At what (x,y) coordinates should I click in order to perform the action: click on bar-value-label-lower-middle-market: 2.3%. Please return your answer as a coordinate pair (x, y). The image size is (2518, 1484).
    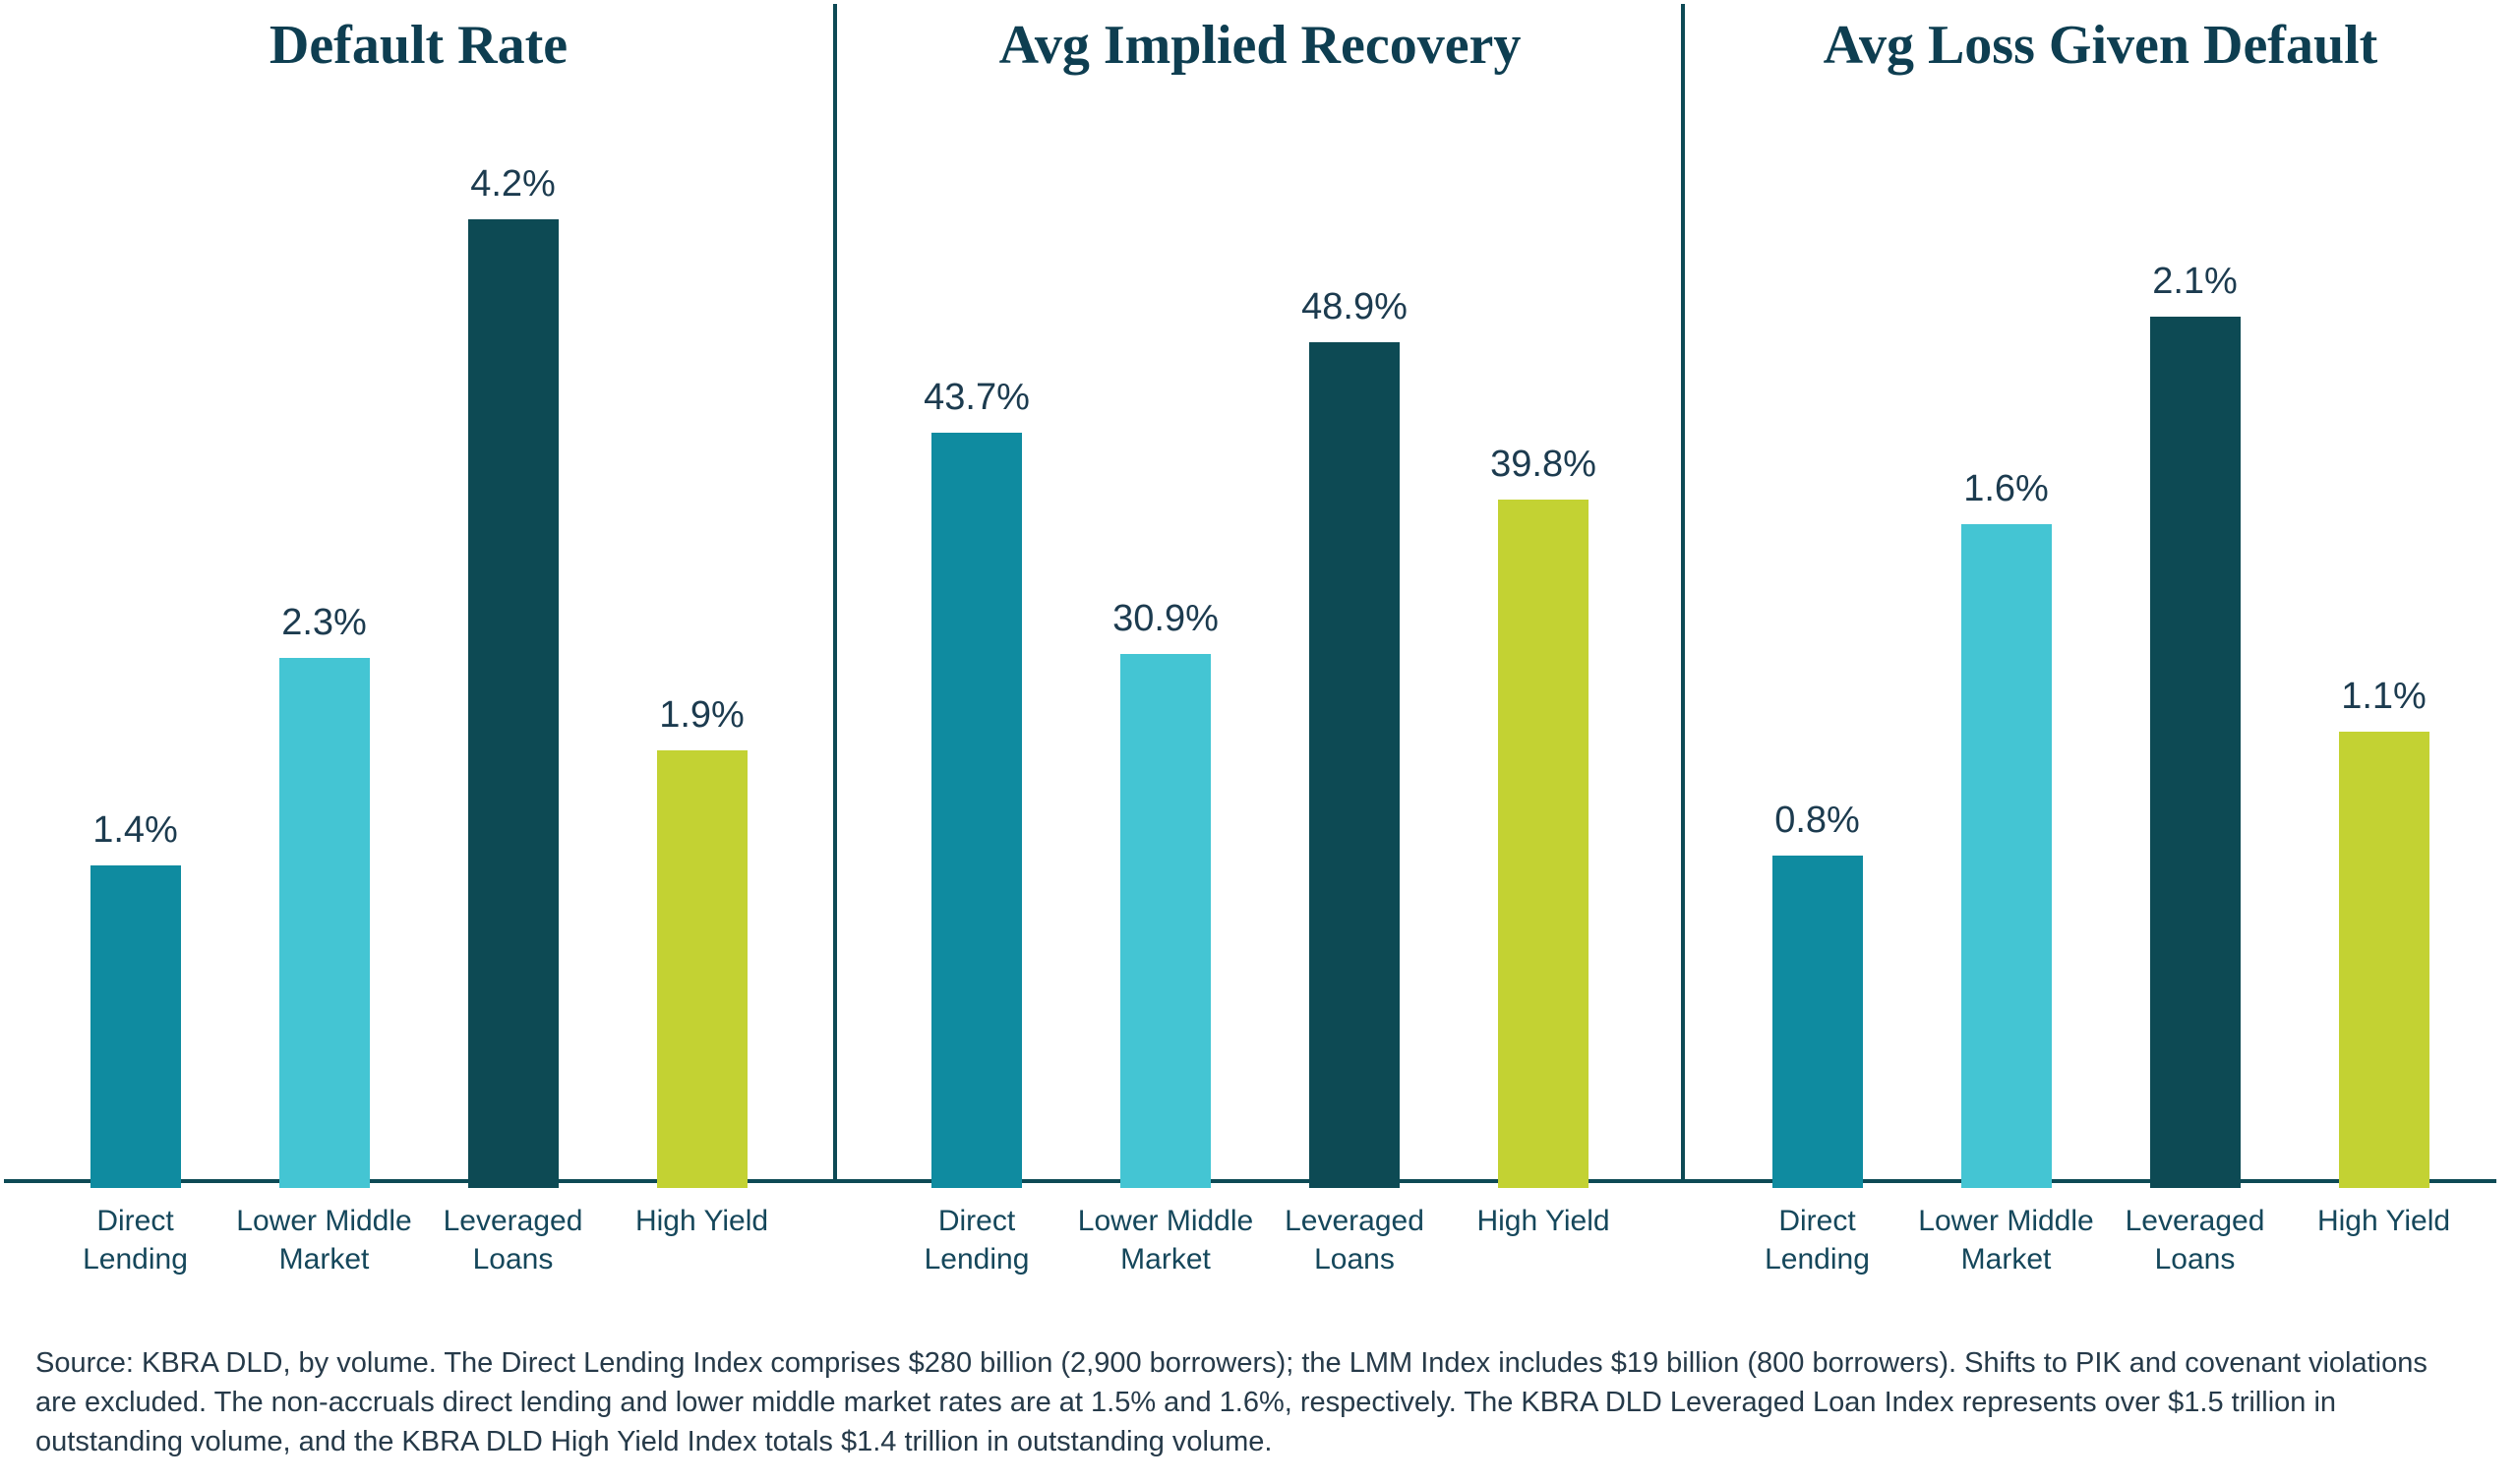
    Looking at the image, I should click on (324, 623).